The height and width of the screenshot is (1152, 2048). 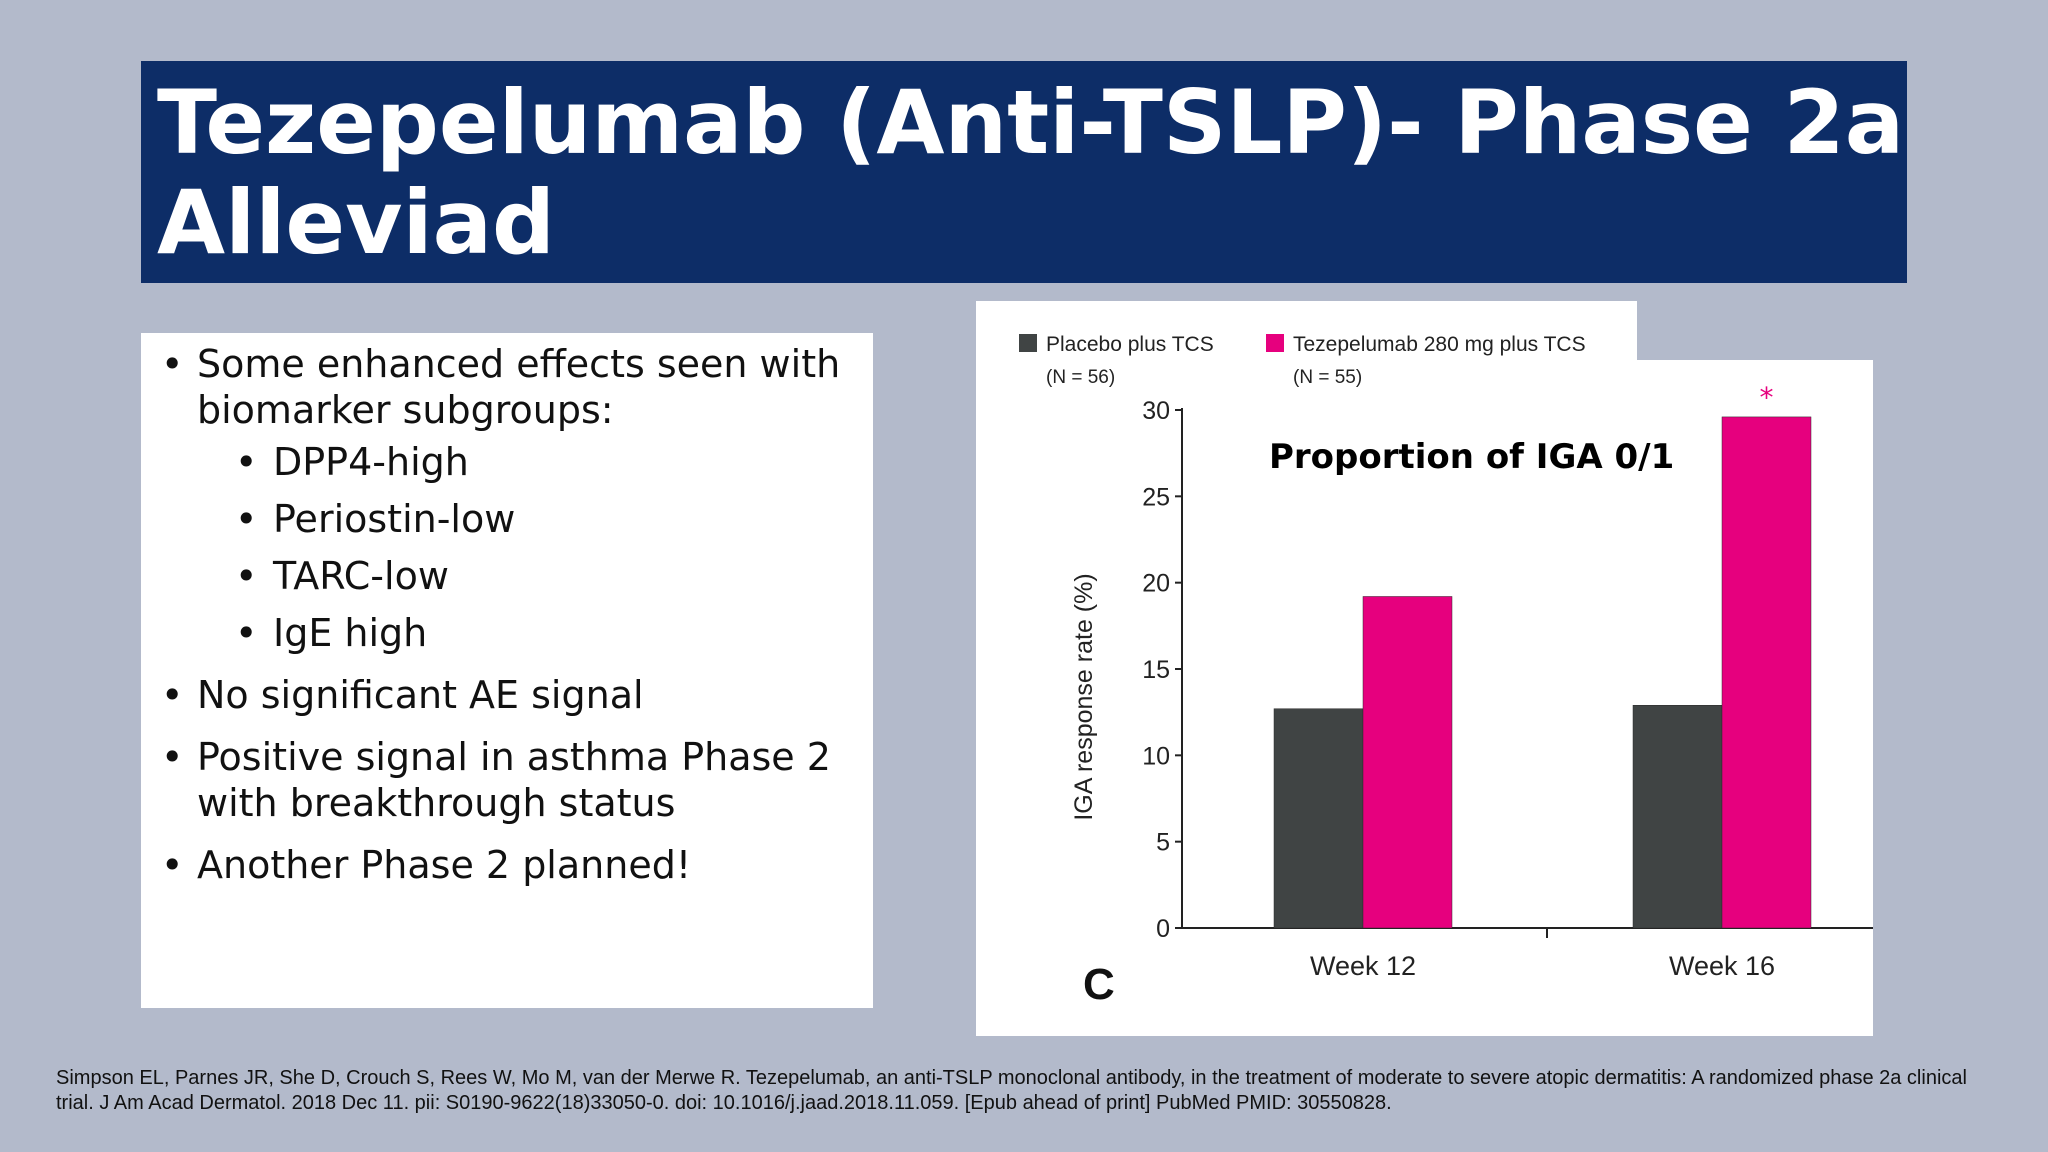 I want to click on sub-bullet-item: Periostin-low, so click(x=544, y=519).